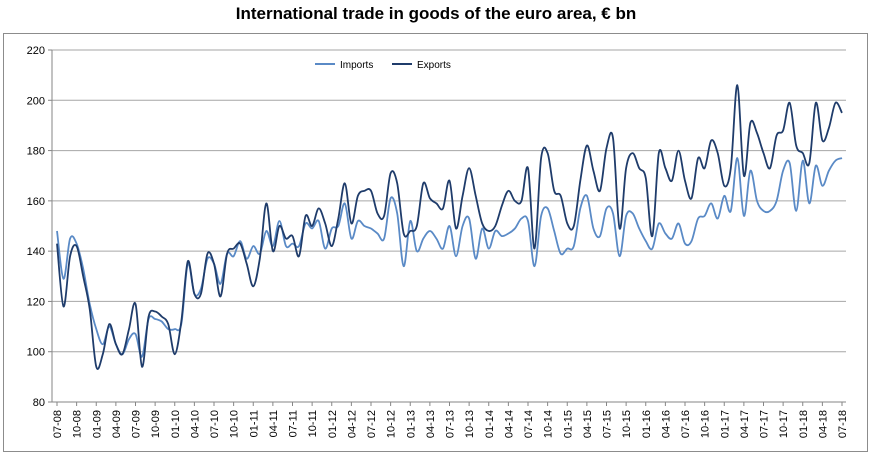 This screenshot has height=456, width=872. What do you see at coordinates (411, 424) in the screenshot?
I see `x-tick-label: 01-13` at bounding box center [411, 424].